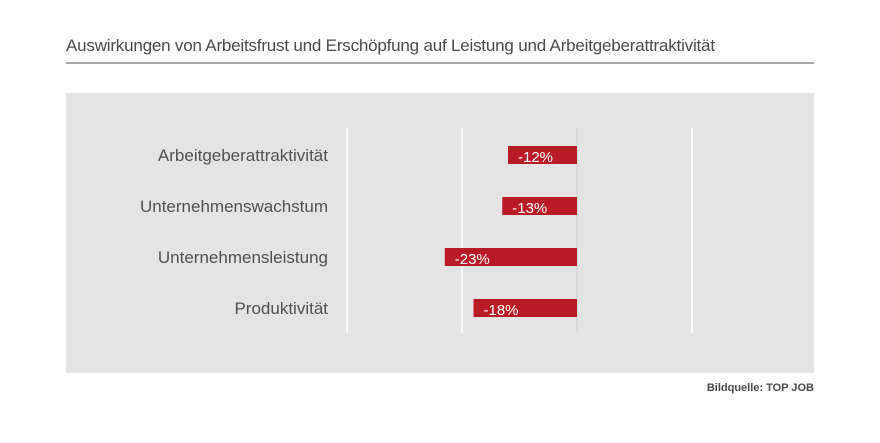 Image resolution: width=880 pixels, height=443 pixels. What do you see at coordinates (760, 388) in the screenshot?
I see `image-source: Bildquelle: TOP JOB` at bounding box center [760, 388].